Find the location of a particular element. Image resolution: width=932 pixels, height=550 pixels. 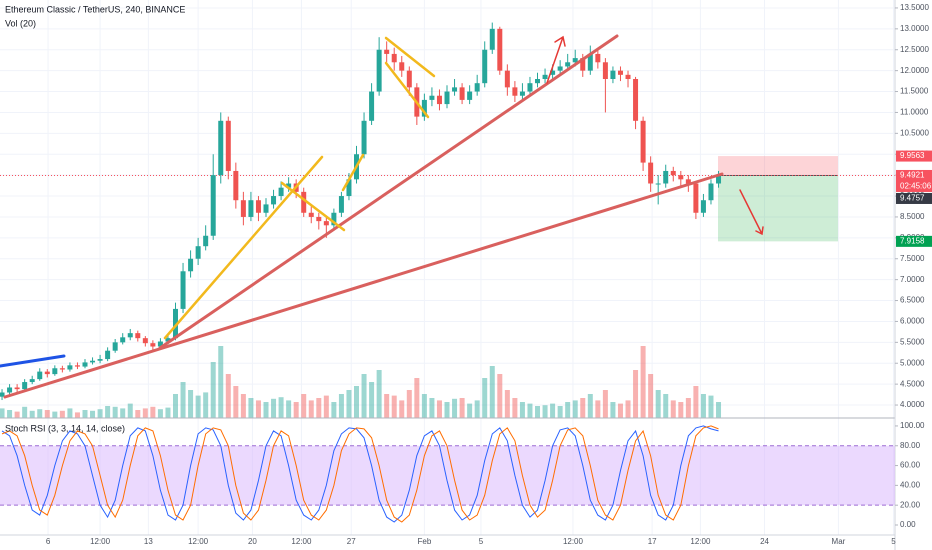

x-tick-label: 13 is located at coordinates (148, 541).